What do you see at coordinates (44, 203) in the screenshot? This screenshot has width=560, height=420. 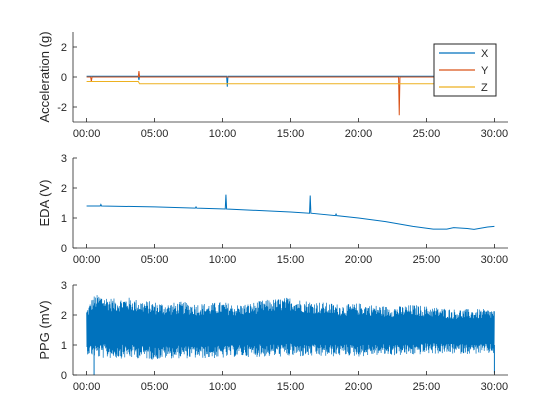 I see `eda-ylabel: EDA (V)` at bounding box center [44, 203].